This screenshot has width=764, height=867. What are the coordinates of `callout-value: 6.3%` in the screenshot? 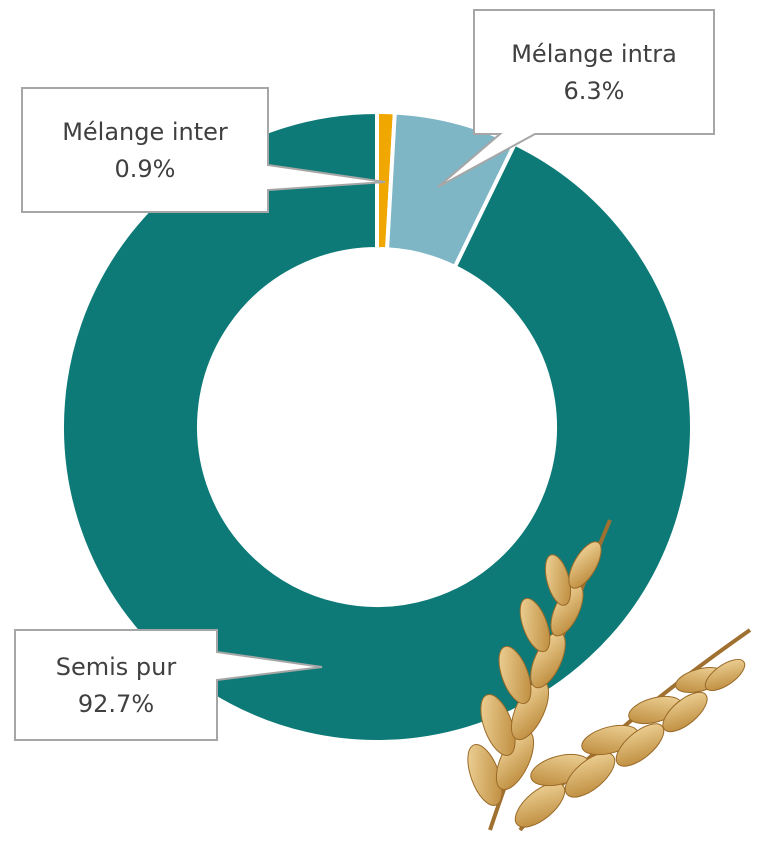 It's located at (594, 91).